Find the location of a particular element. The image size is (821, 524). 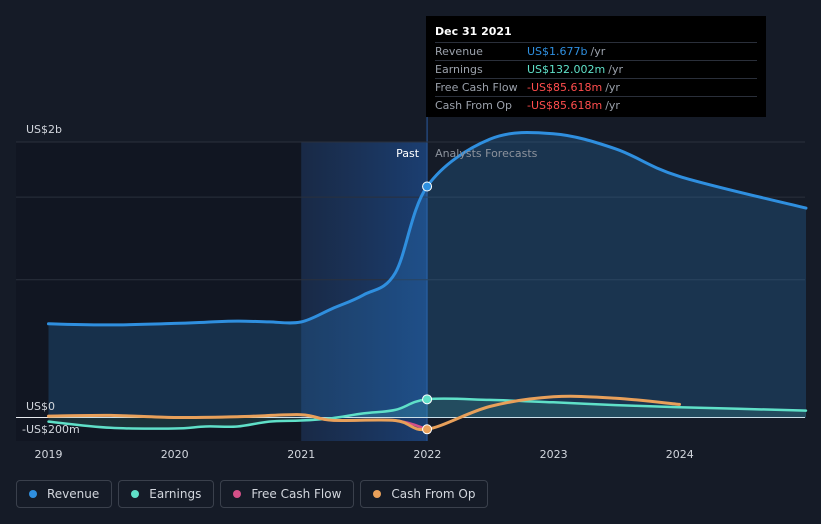

legend-label: Revenue is located at coordinates (73, 494).